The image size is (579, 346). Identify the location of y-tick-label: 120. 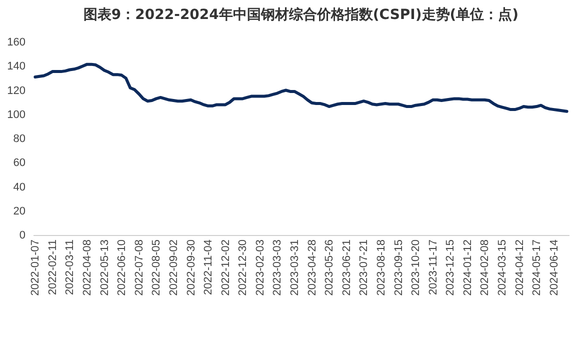
(16, 90).